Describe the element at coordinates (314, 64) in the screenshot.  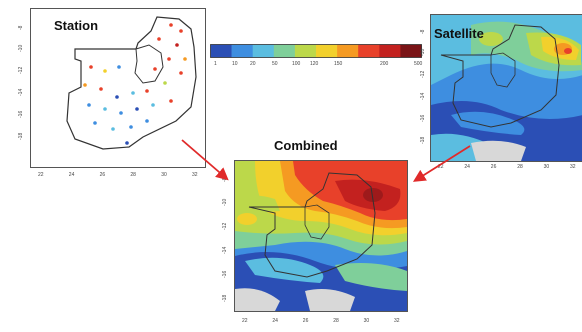
I see `colorbar-tick-label: 120` at that location.